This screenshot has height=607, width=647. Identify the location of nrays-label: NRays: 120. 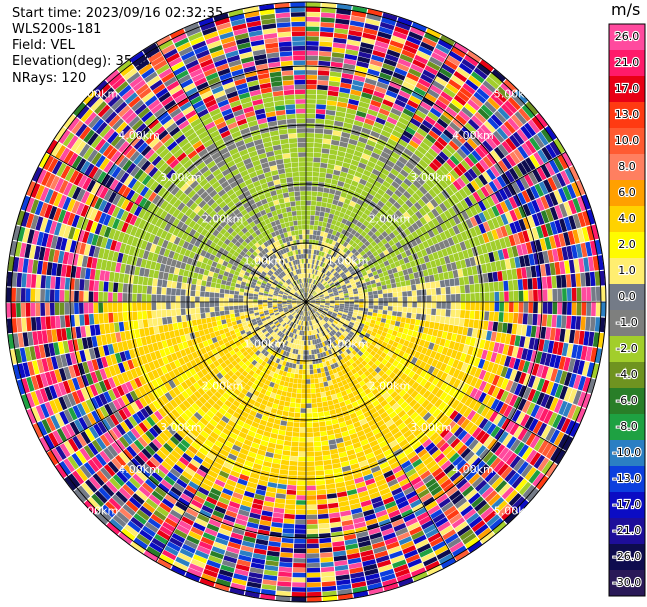
(49, 78).